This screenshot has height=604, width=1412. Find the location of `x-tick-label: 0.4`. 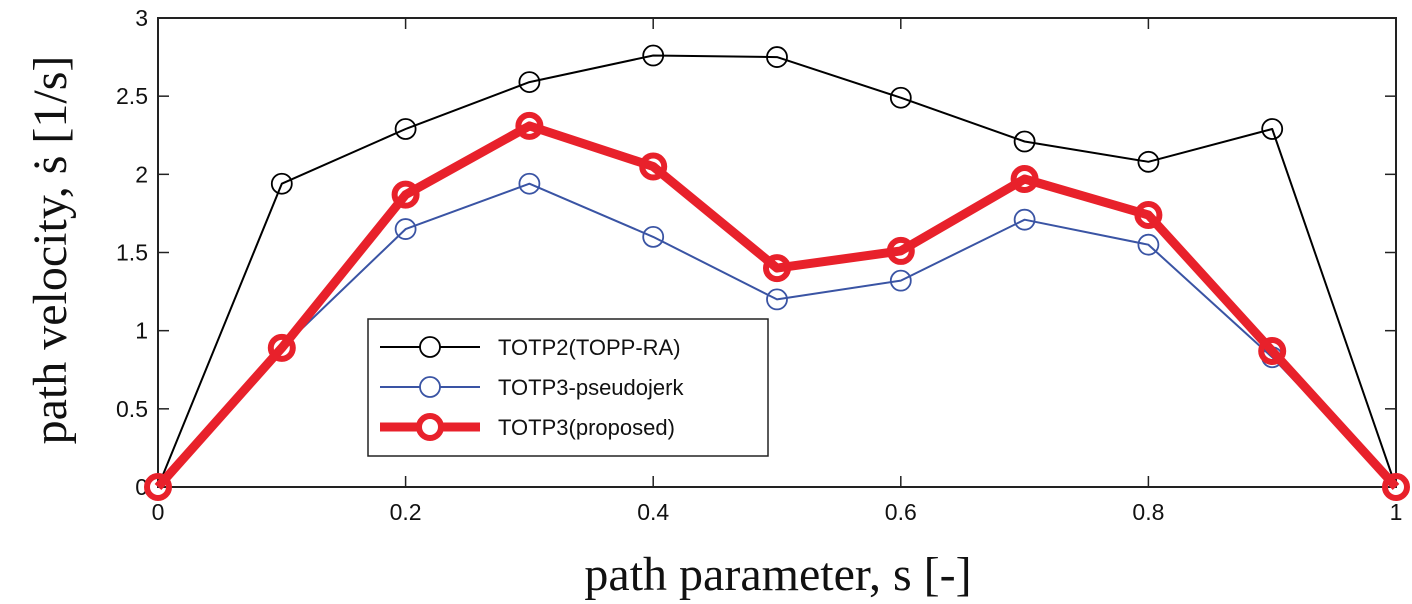

x-tick-label: 0.4 is located at coordinates (653, 512).